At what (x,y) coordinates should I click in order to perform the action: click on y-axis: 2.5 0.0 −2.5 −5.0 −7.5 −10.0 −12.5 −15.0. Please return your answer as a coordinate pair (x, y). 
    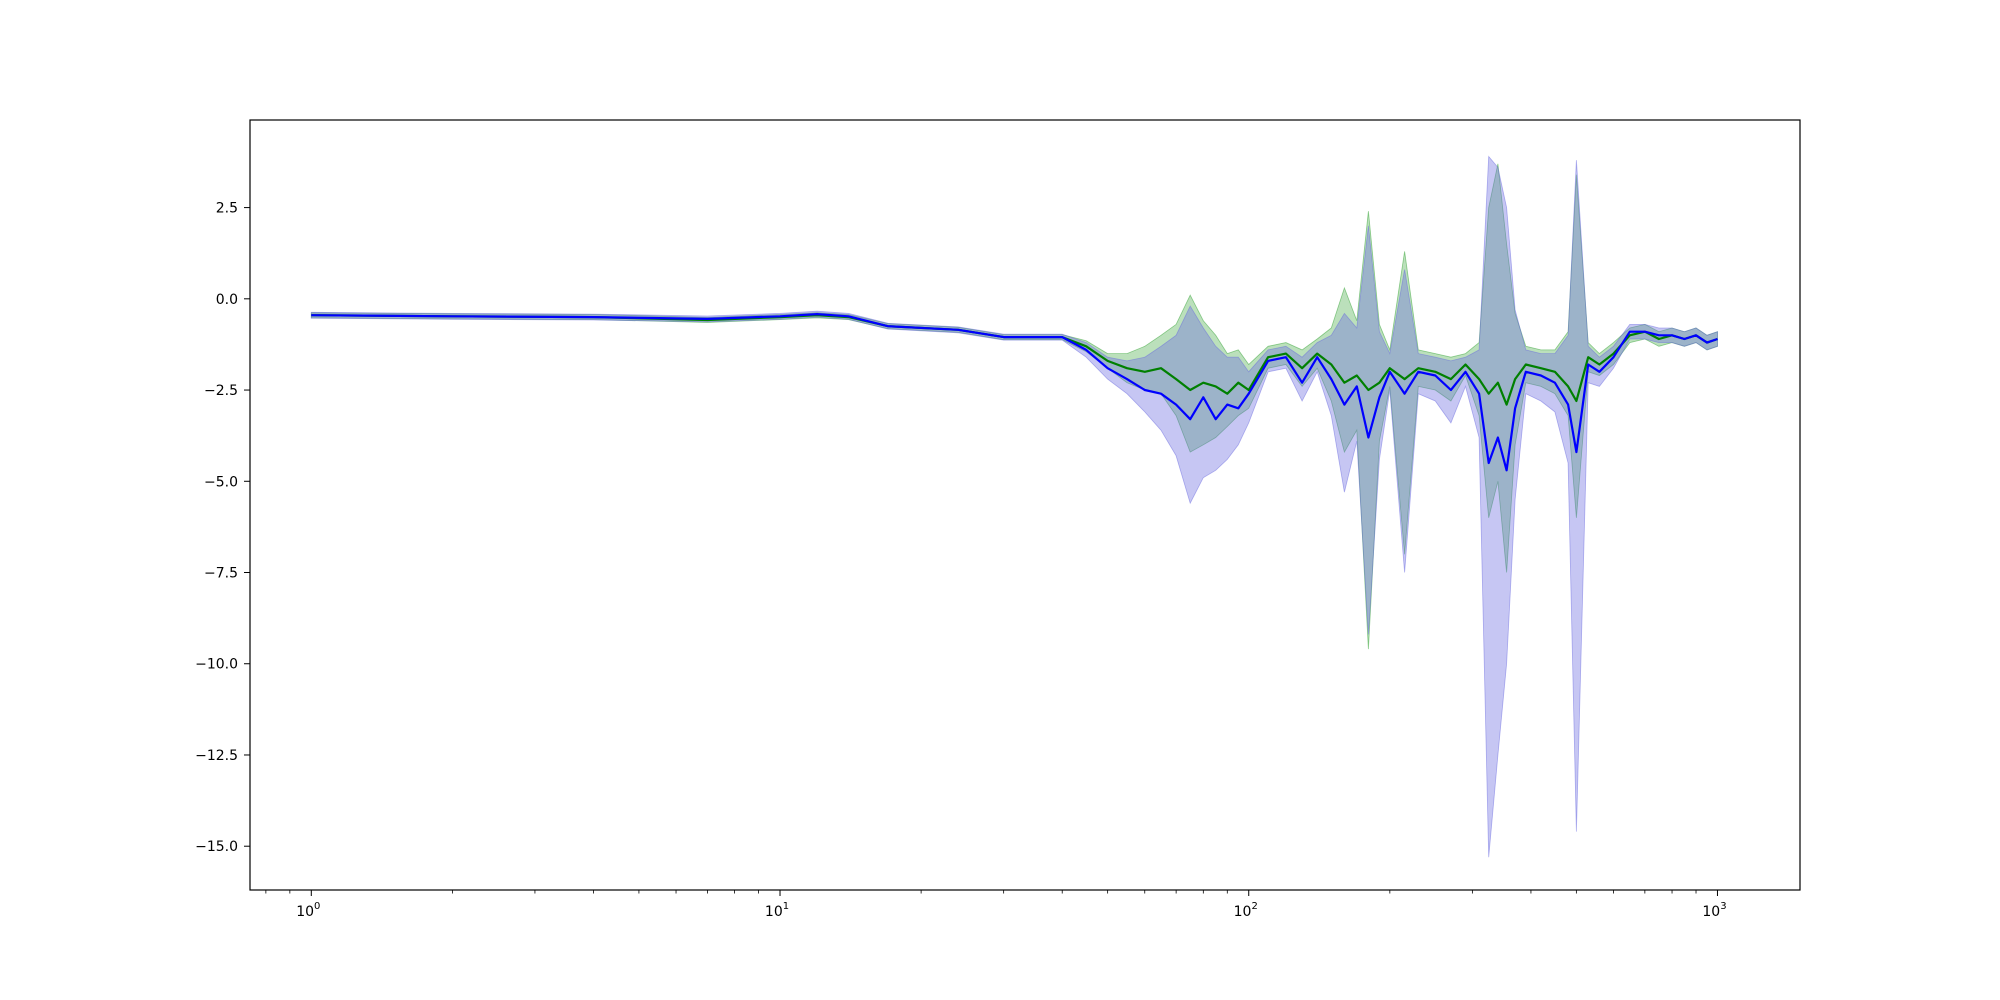
    Looking at the image, I should click on (222, 528).